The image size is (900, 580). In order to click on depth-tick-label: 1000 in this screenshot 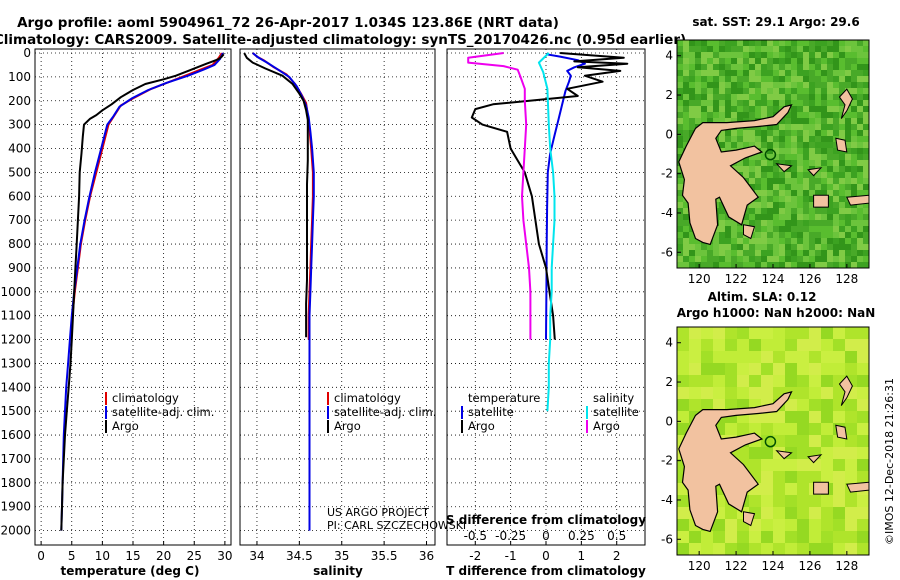, I will do `click(15, 292)`.